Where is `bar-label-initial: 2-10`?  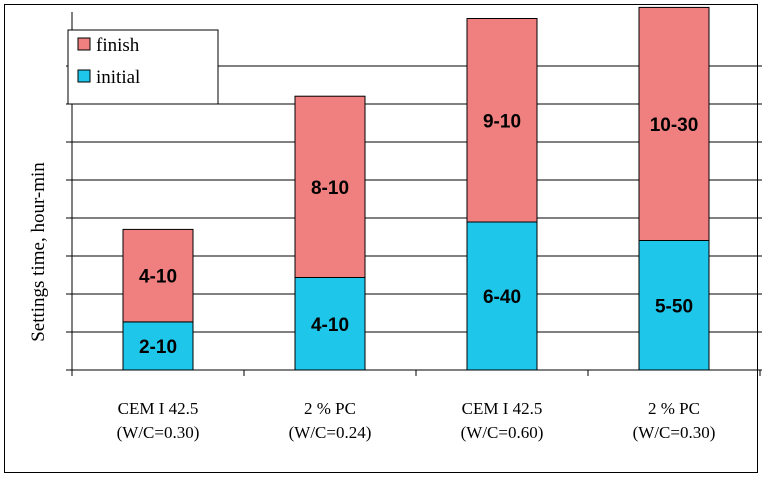 bar-label-initial: 2-10 is located at coordinates (158, 347).